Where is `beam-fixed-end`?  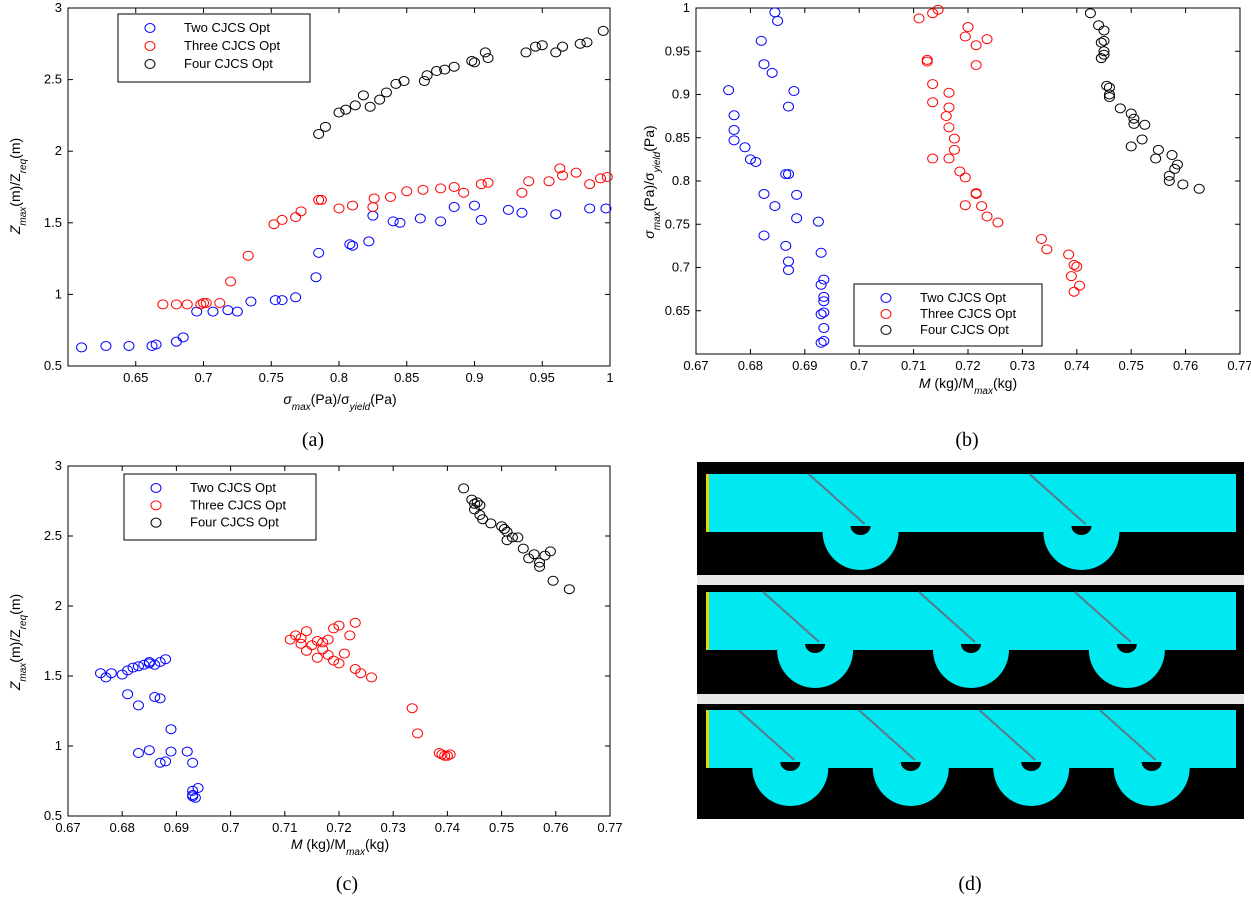
beam-fixed-end is located at coordinates (707, 503).